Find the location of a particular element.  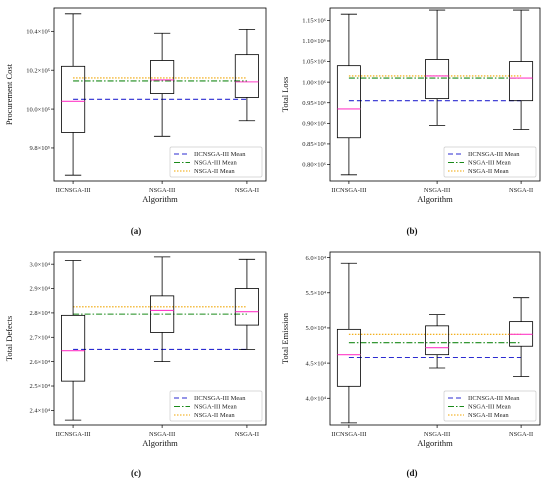

panel-caption: (c) is located at coordinates (136, 473).